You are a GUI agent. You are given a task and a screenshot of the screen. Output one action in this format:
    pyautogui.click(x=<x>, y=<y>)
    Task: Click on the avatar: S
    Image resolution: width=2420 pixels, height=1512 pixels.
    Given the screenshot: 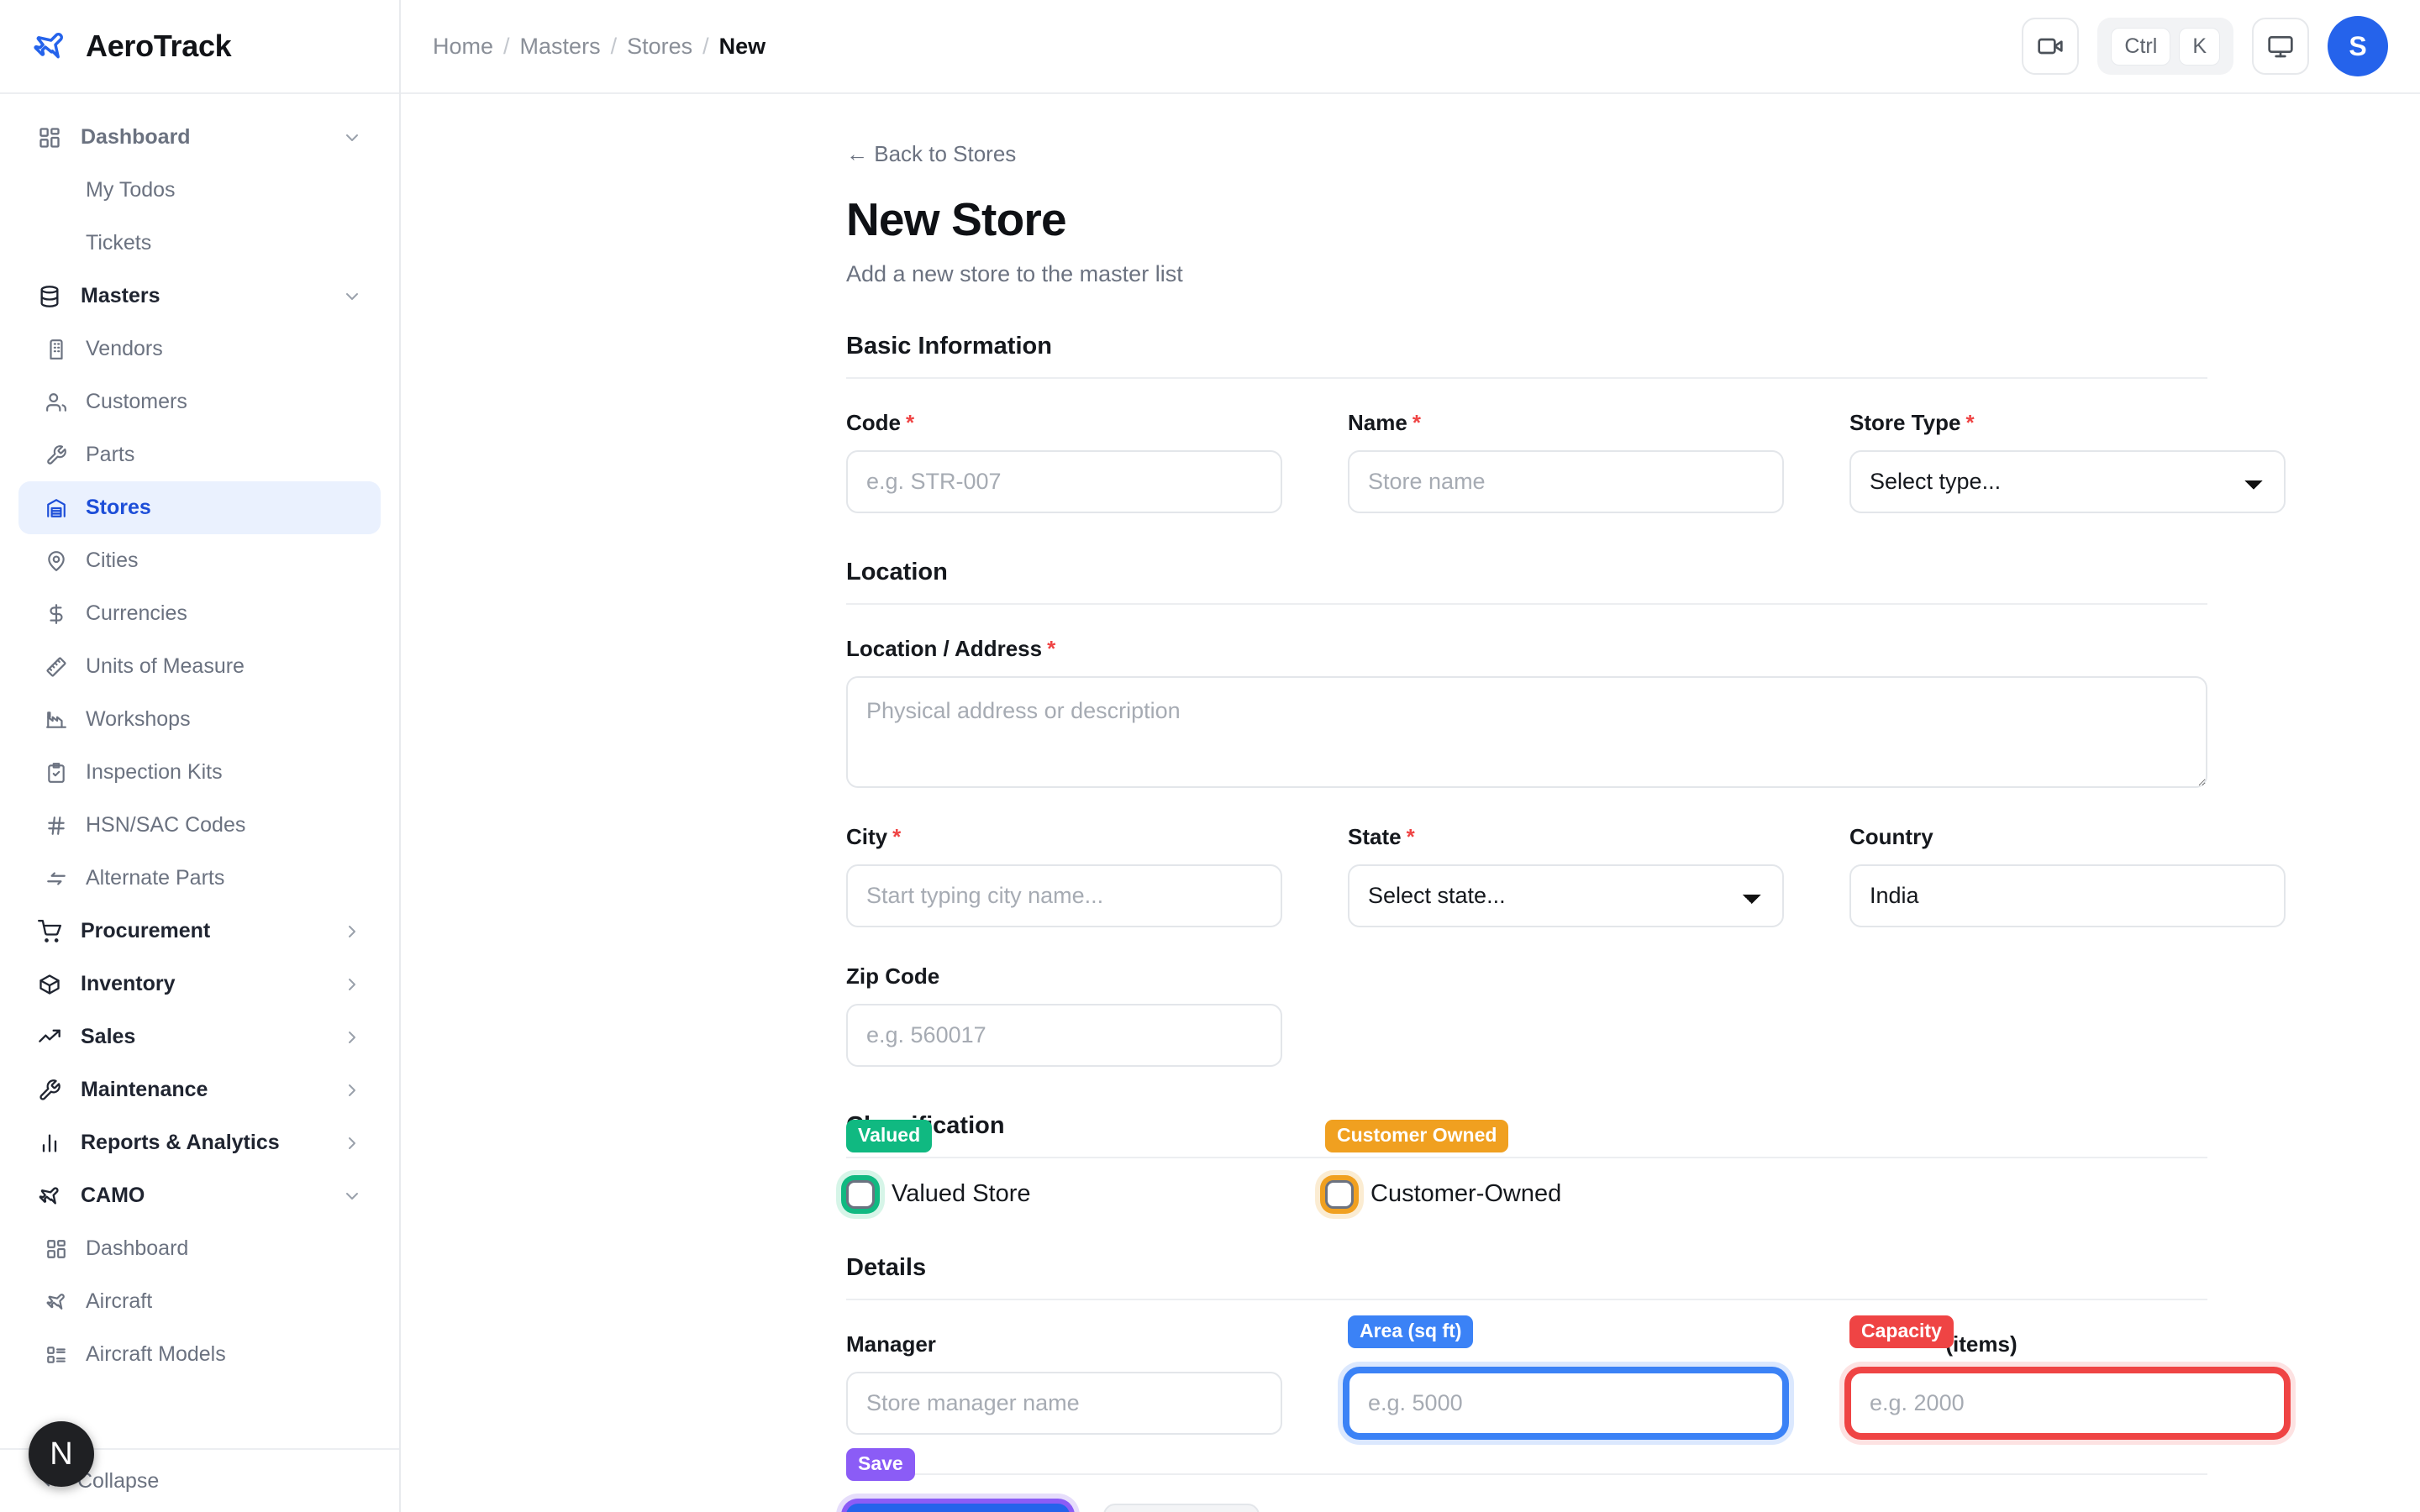 What is the action you would take?
    pyautogui.click(x=2358, y=46)
    